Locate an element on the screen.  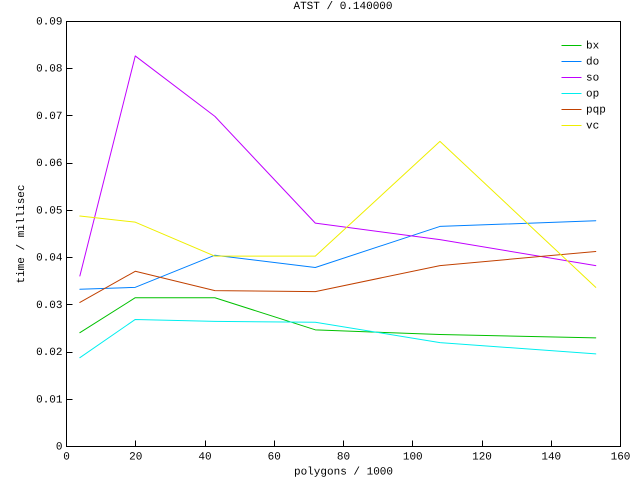
x-tick-label: 40 is located at coordinates (205, 458).